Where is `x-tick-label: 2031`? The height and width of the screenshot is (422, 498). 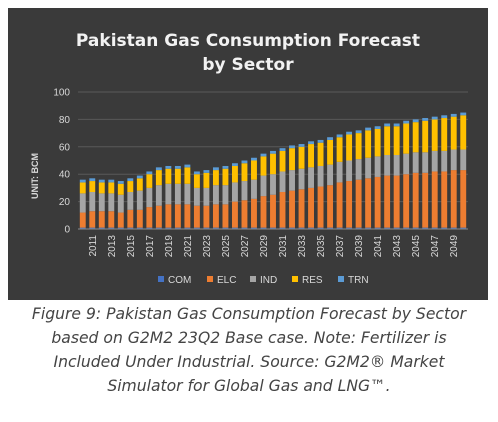 x-tick-label: 2031 is located at coordinates (283, 246).